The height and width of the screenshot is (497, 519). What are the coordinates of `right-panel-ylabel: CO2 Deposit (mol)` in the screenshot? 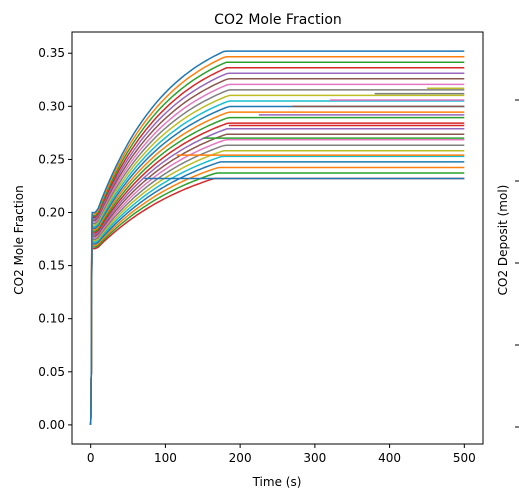 It's located at (503, 240).